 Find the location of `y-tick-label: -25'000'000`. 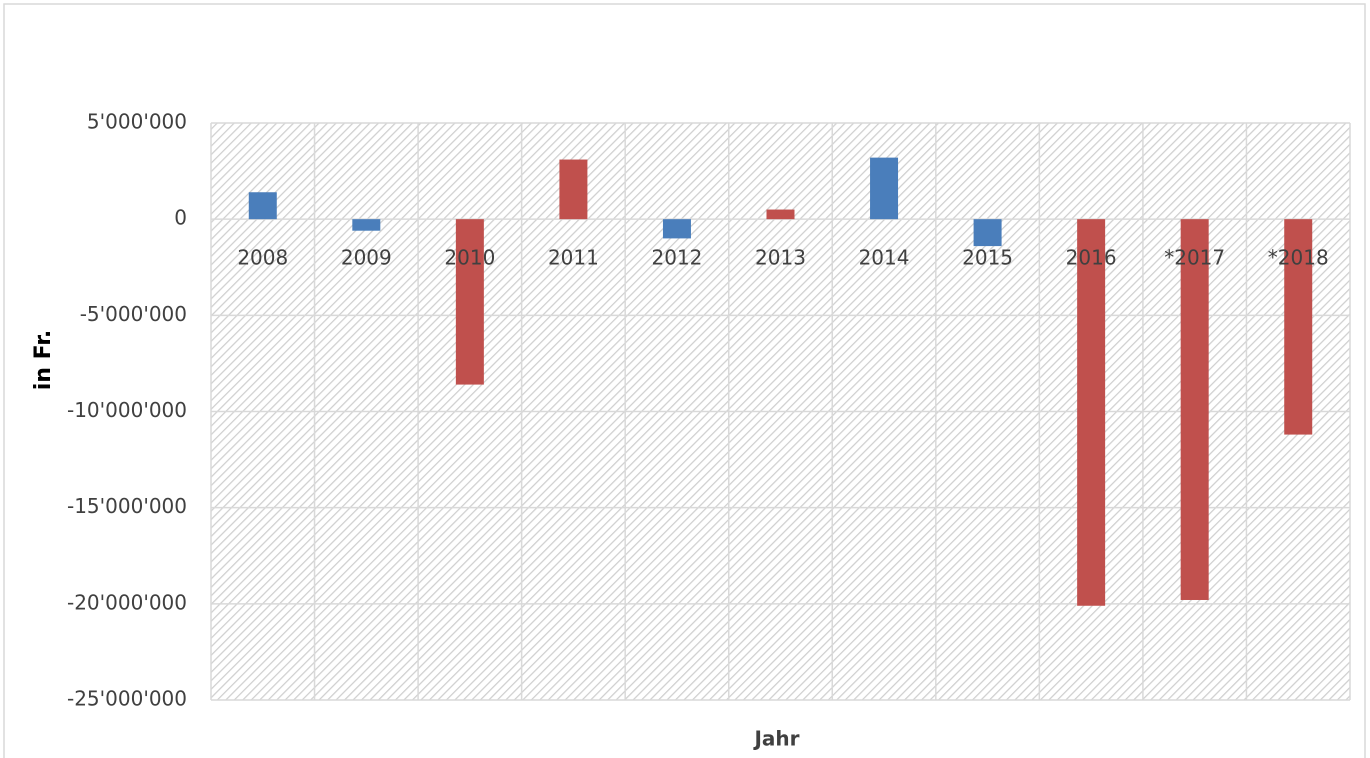

y-tick-label: -25'000'000 is located at coordinates (127, 699).